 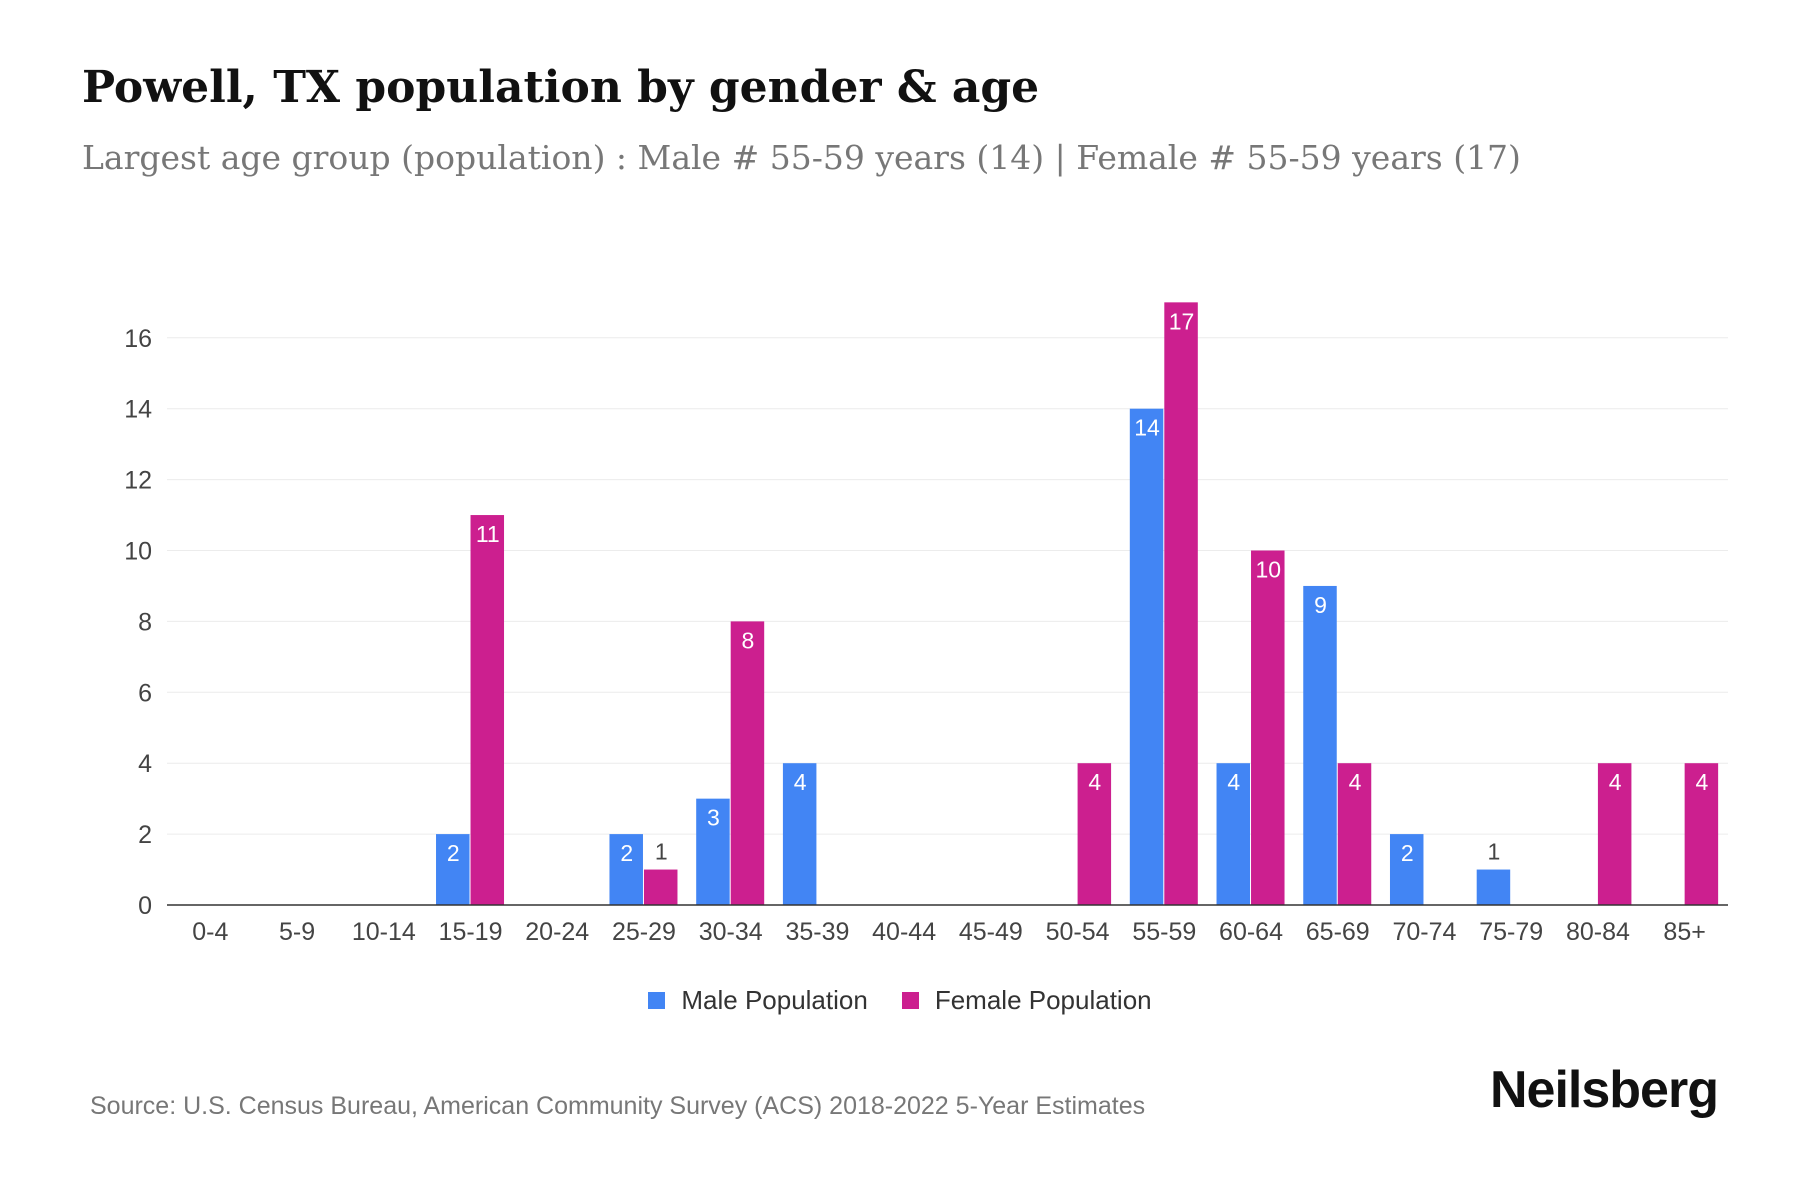 What do you see at coordinates (1424, 932) in the screenshot?
I see `x-tick-label: 70-74` at bounding box center [1424, 932].